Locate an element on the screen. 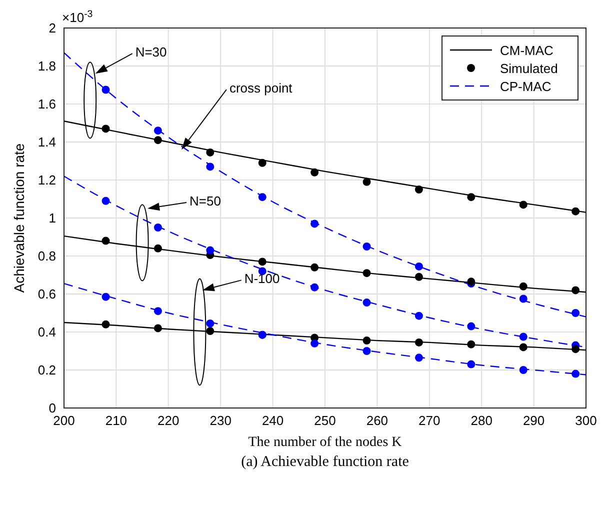 Image resolution: width=608 pixels, height=520 pixels. legend-label: Simulated is located at coordinates (529, 68).